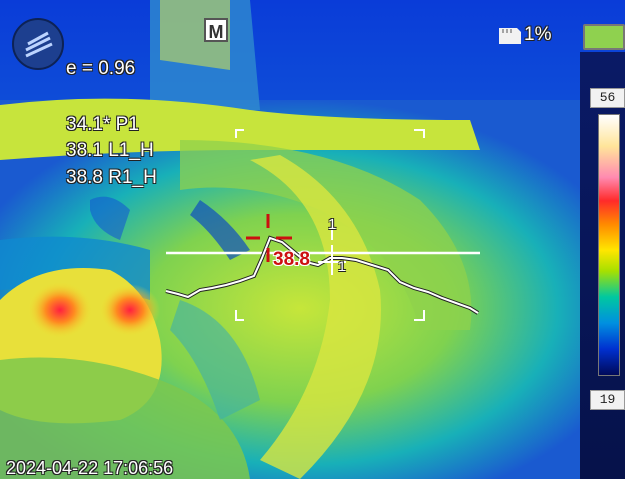 Image resolution: width=625 pixels, height=479 pixels. Describe the element at coordinates (110, 150) in the screenshot. I see `measurement-l1-h: 38.1 L1_H` at that location.